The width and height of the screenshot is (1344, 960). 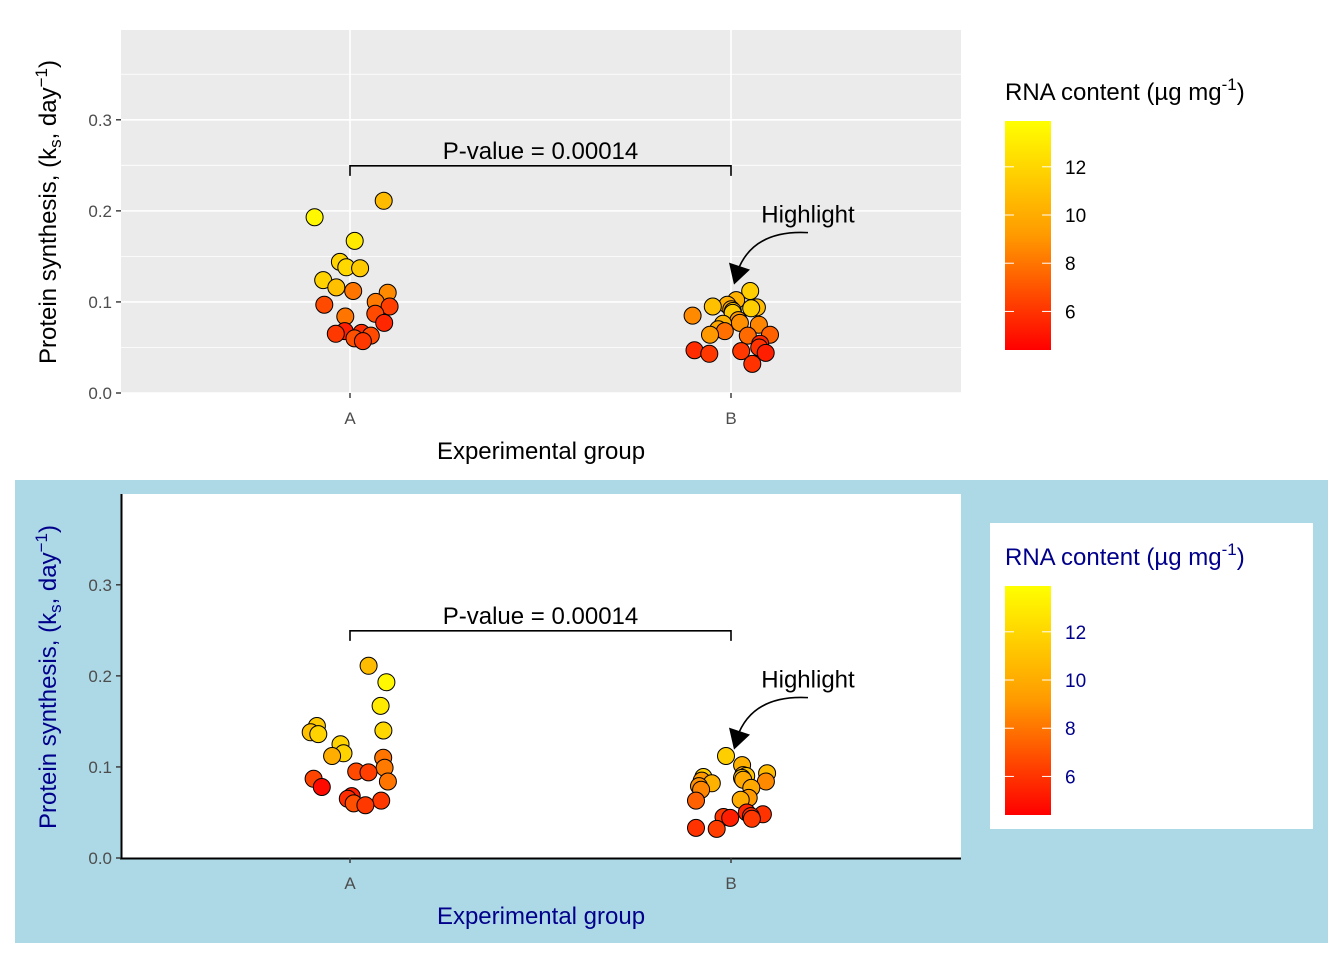 I want to click on bottom-y-axis: 0.0 0.1 0.2 0.3, so click(x=104, y=722).